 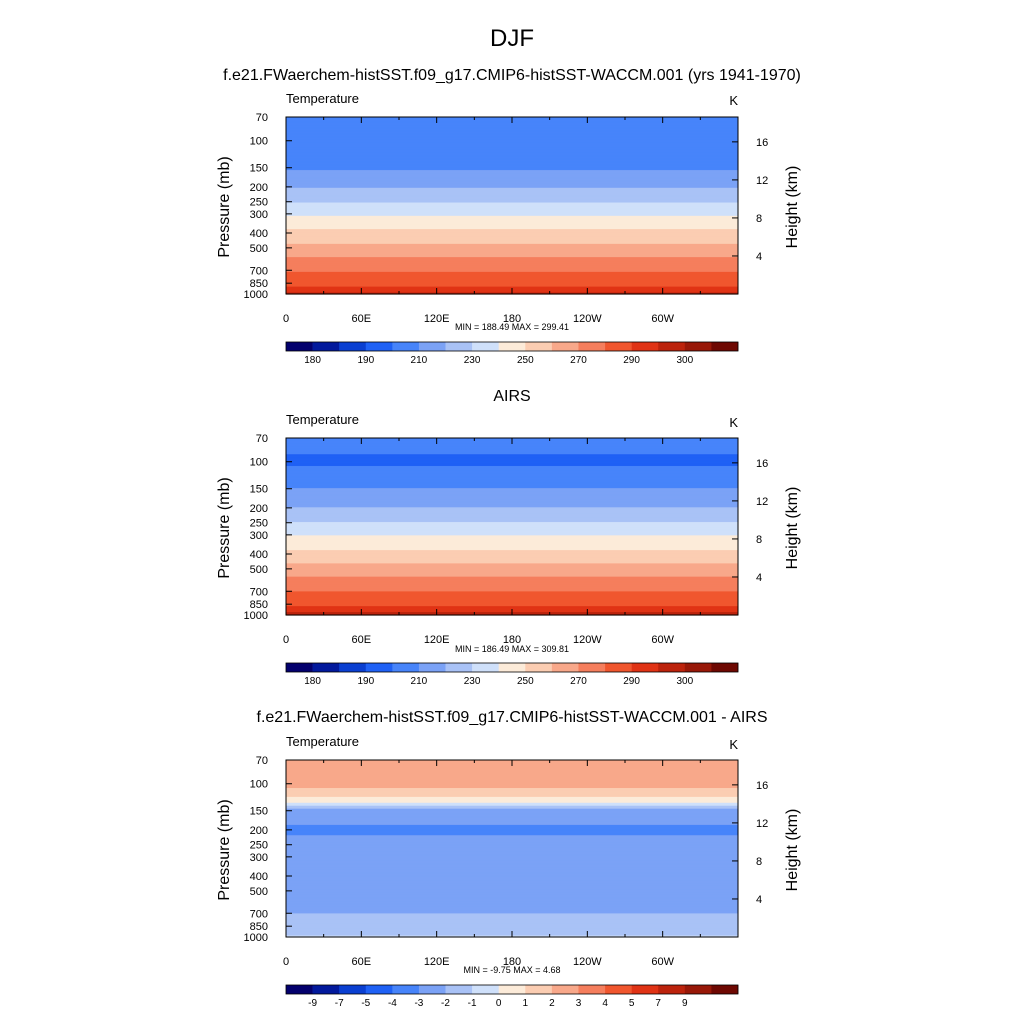 What do you see at coordinates (419, 360) in the screenshot?
I see `colorbar-label: 210` at bounding box center [419, 360].